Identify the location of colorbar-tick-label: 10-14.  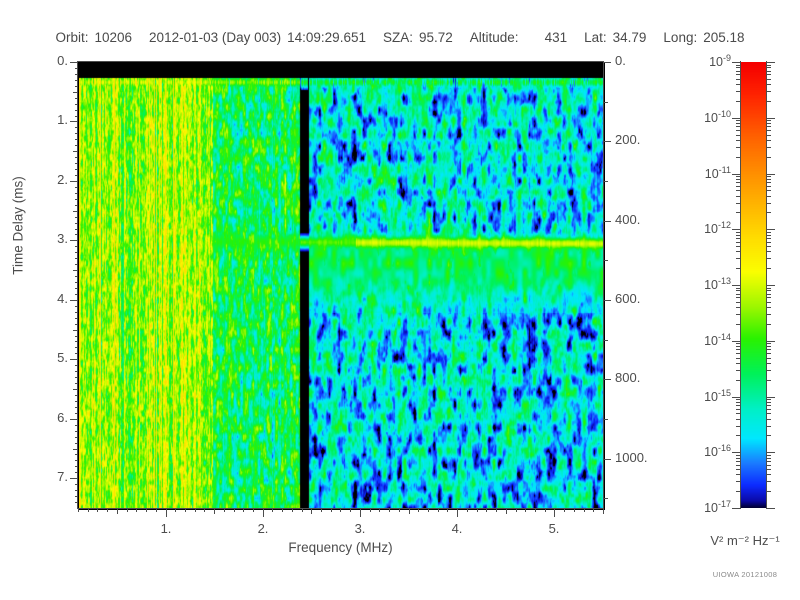
(717, 340).